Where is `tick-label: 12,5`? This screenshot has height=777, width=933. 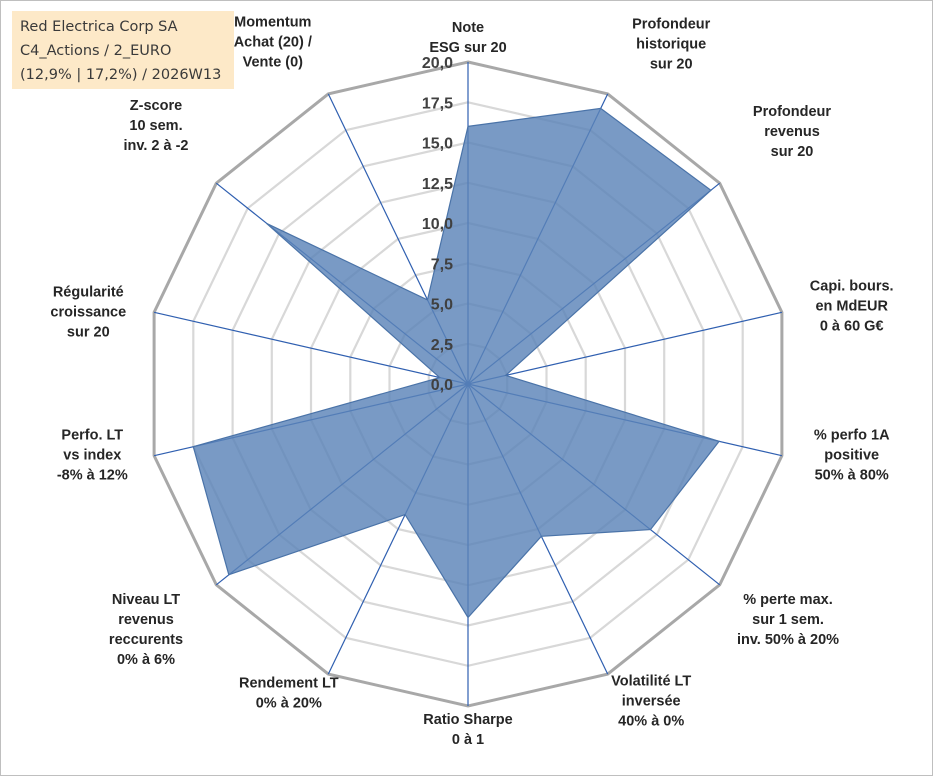 tick-label: 12,5 is located at coordinates (437, 184).